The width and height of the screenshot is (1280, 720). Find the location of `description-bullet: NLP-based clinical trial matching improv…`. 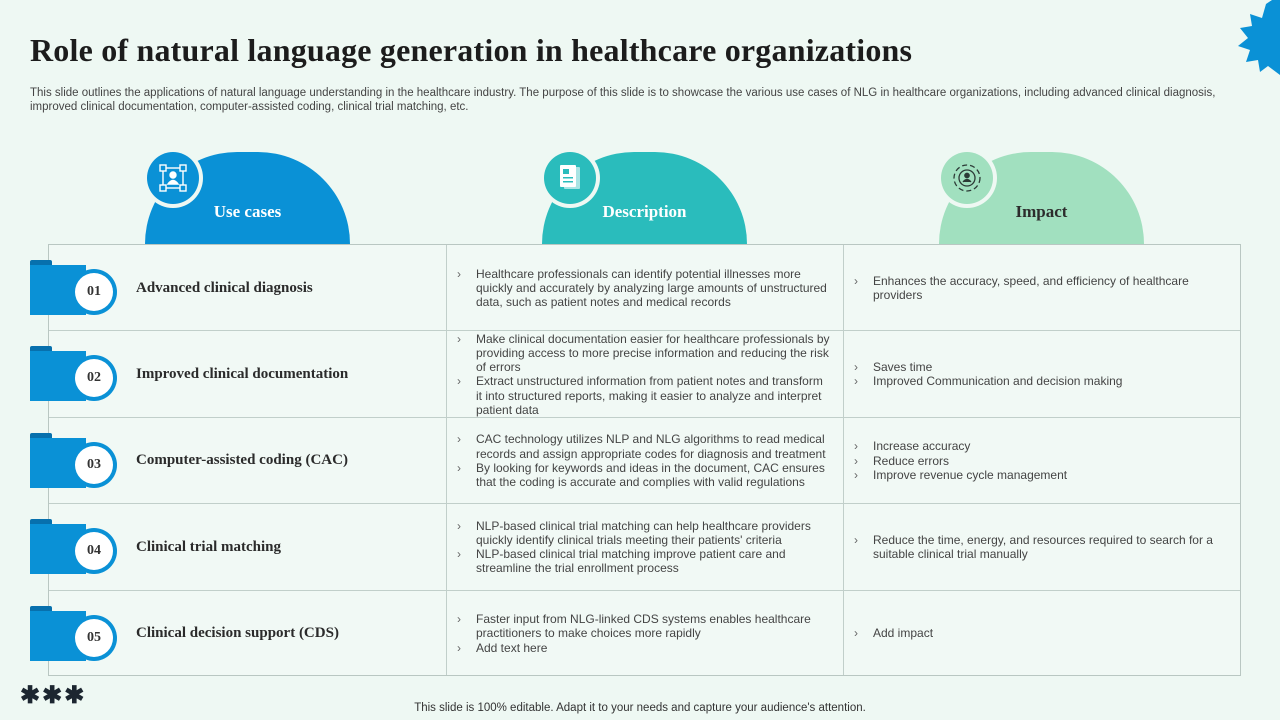

description-bullet: NLP-based clinical trial matching improv… is located at coordinates (644, 561).